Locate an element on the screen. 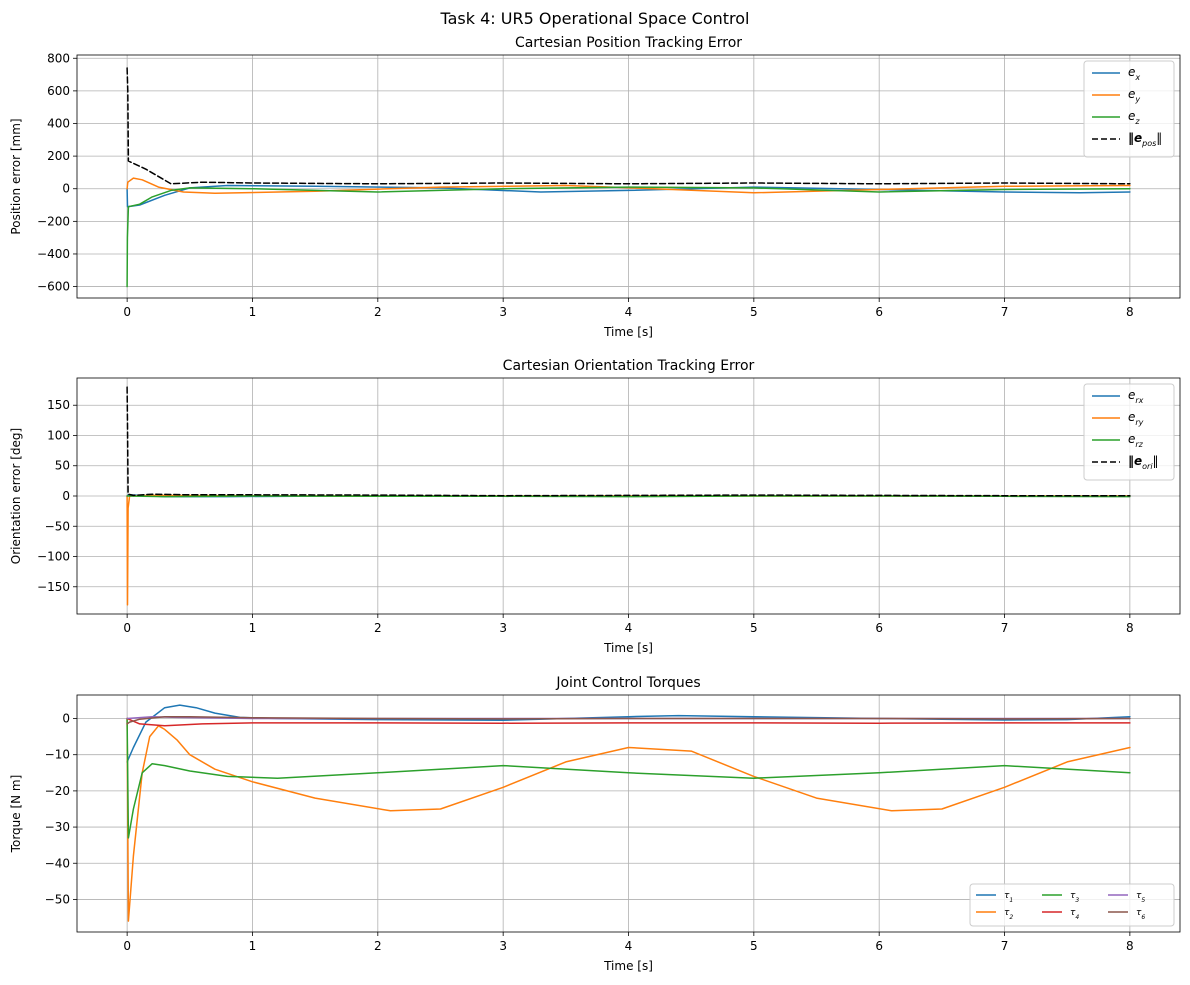 This screenshot has width=1190, height=985. y-tick-label: −10 is located at coordinates (57, 755).